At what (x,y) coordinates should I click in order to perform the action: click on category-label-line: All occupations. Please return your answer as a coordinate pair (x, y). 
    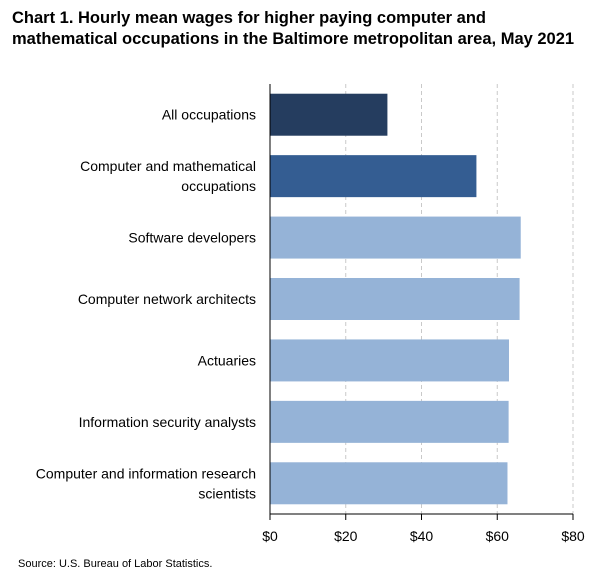
    Looking at the image, I should click on (209, 115).